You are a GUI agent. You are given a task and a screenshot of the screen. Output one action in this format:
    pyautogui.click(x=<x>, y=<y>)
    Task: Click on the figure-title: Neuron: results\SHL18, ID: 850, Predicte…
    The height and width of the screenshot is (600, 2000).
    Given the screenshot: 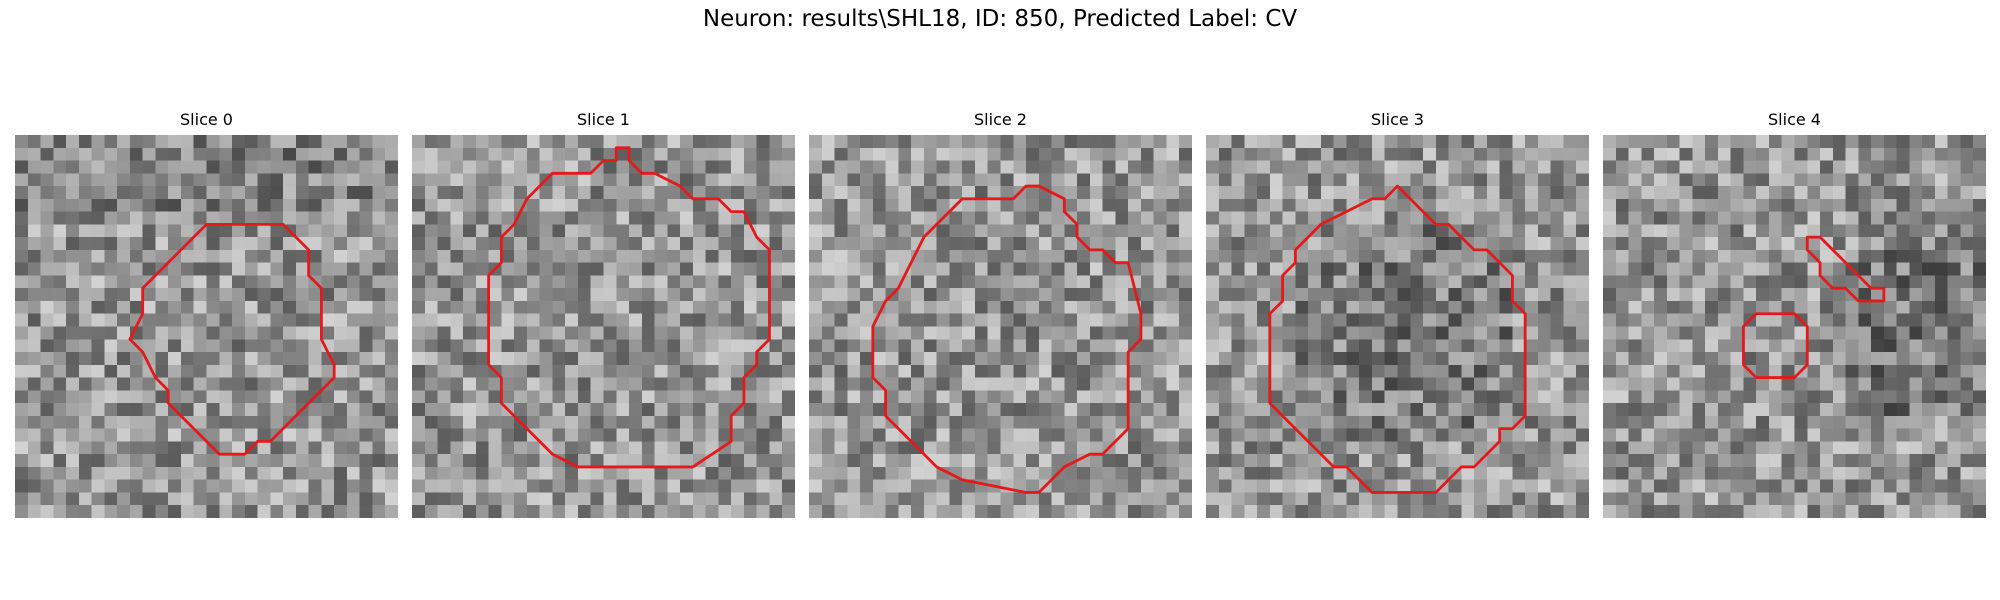 What is the action you would take?
    pyautogui.click(x=1000, y=19)
    